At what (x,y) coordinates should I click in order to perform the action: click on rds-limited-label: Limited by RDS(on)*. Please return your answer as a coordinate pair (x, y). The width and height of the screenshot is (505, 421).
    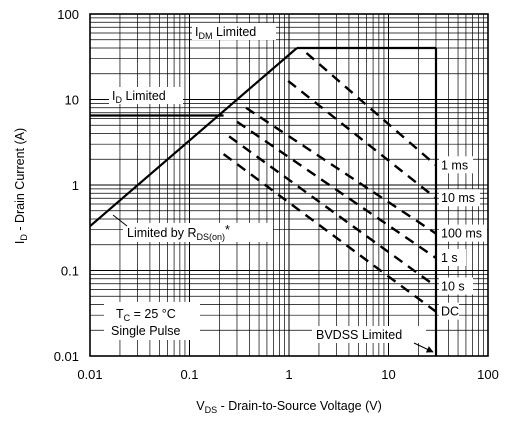
    Looking at the image, I should click on (178, 232).